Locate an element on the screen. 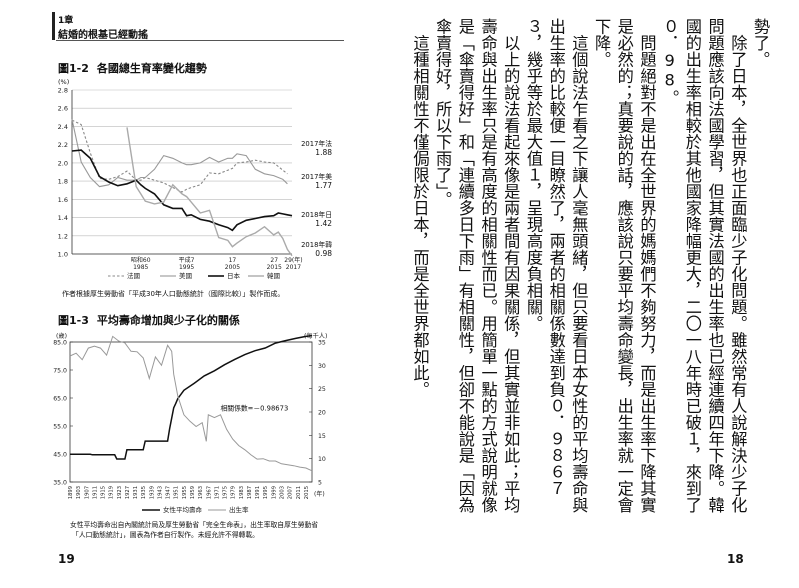 Image resolution: width=799 pixels, height=588 pixels. fig12-y-tick-label: 2.8 is located at coordinates (63, 91).